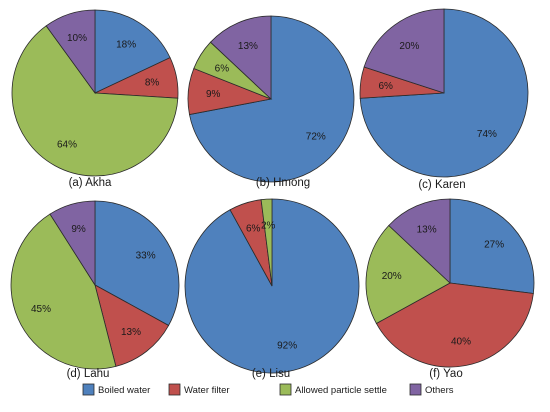 The width and height of the screenshot is (550, 412). I want to click on slice-label: 2%, so click(268, 226).